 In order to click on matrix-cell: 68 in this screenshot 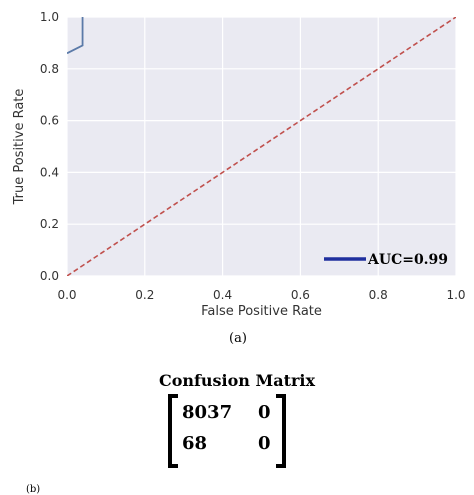, I will do `click(195, 443)`.